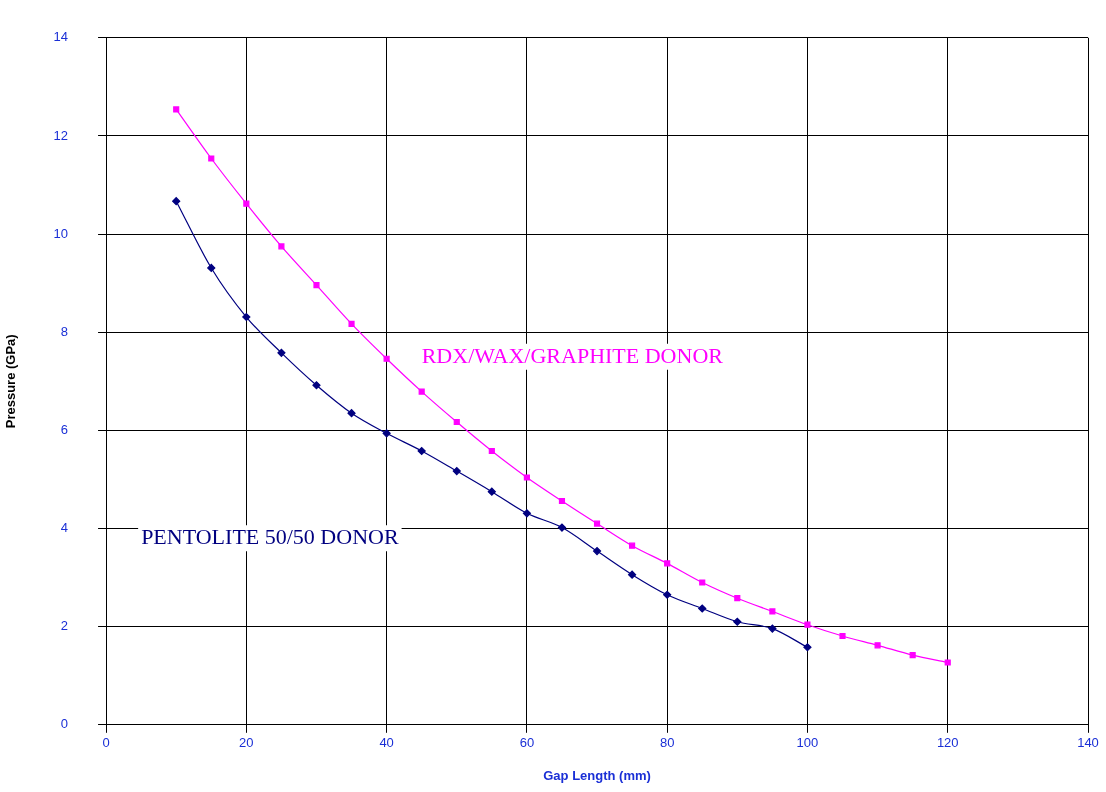  Describe the element at coordinates (106, 743) in the screenshot. I see `x-tick-label: 0` at that location.